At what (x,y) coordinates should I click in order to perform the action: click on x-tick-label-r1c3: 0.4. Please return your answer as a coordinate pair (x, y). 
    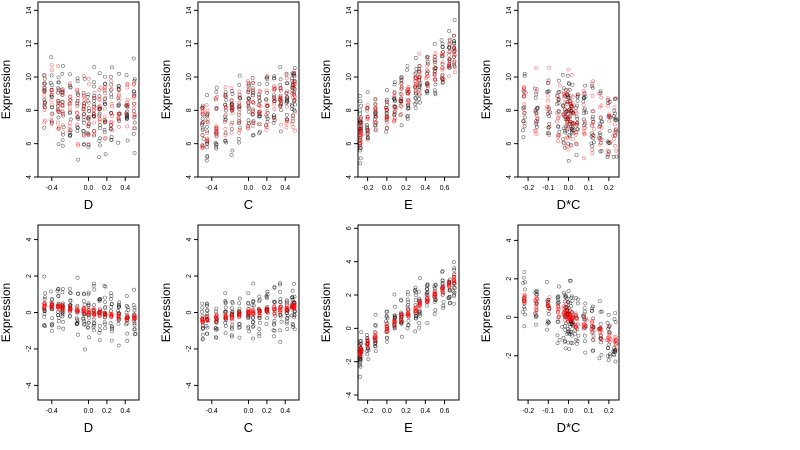
    Looking at the image, I should click on (425, 188).